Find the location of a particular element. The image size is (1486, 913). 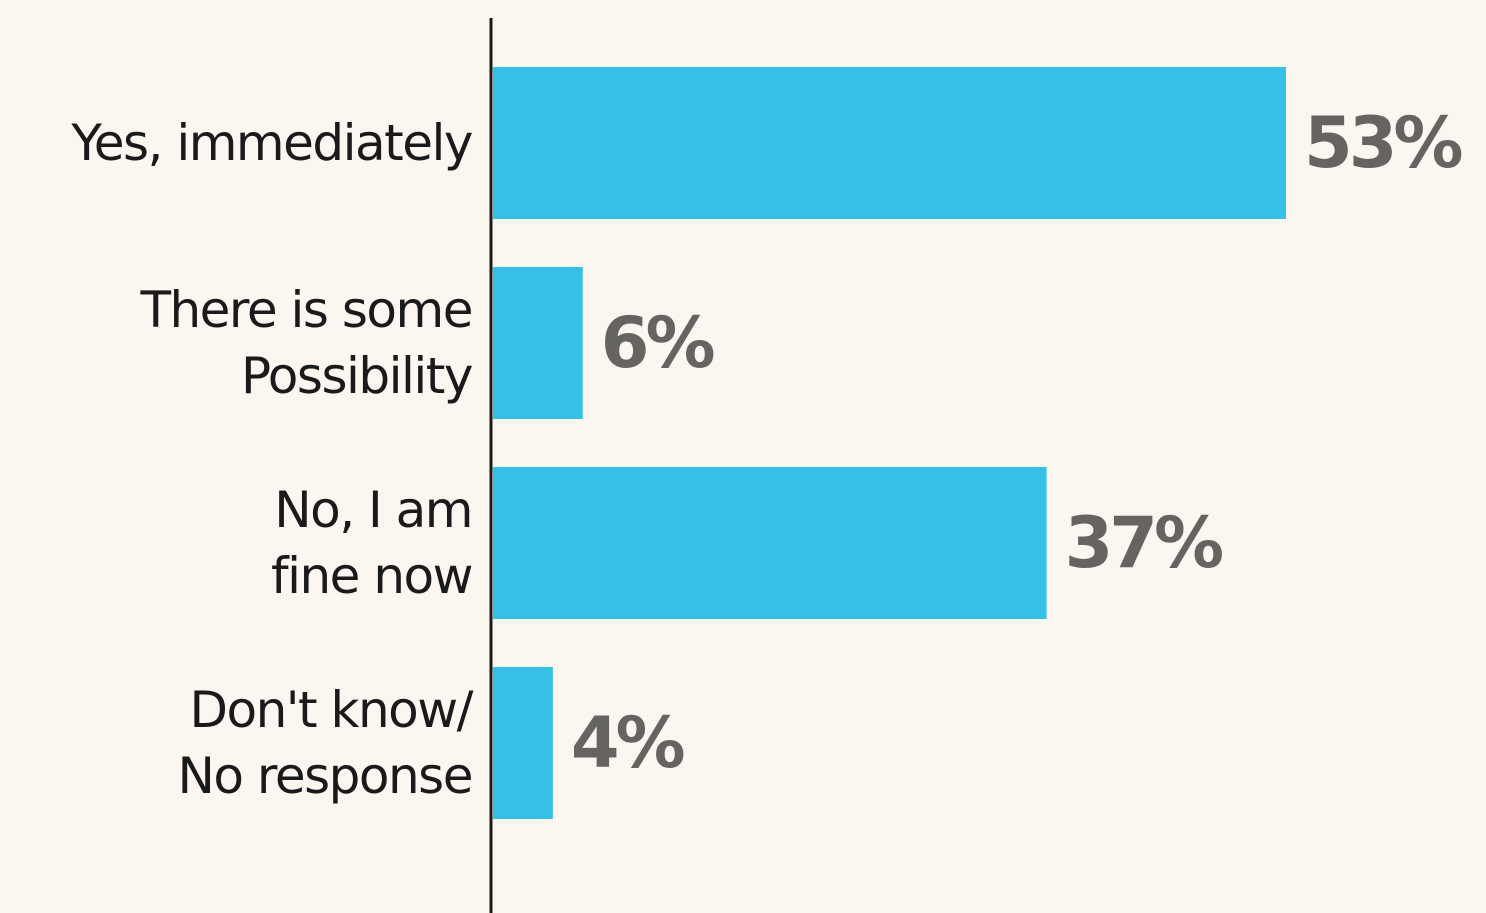

category-label-line: Yes, immediately is located at coordinates (271, 143).